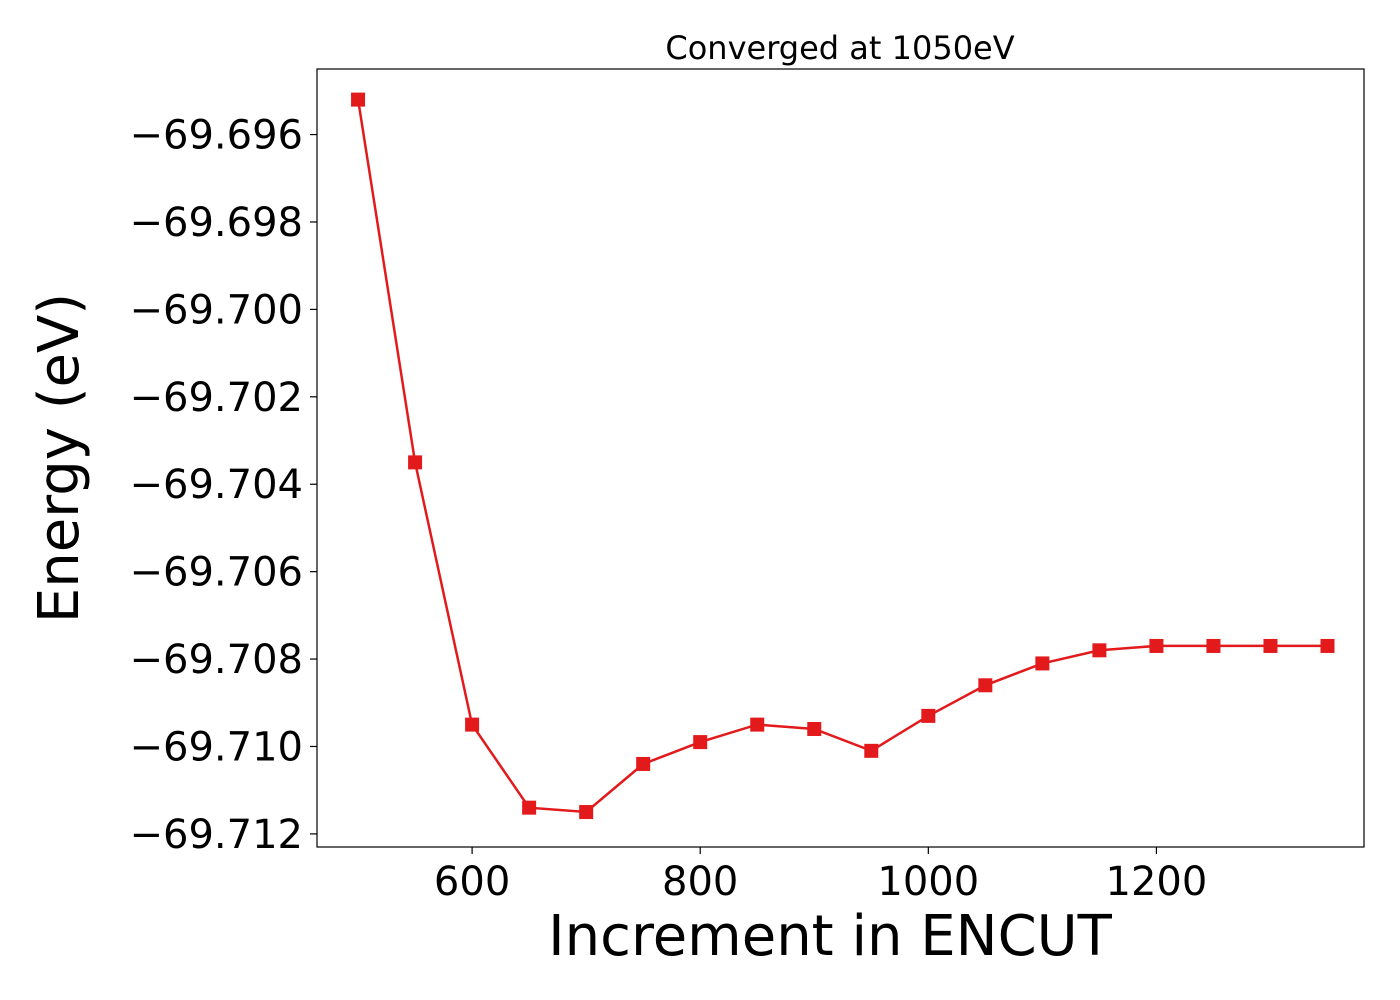 This screenshot has height=1000, width=1400. What do you see at coordinates (820, 876) in the screenshot?
I see `x-axis: 600 800 1000 1200` at bounding box center [820, 876].